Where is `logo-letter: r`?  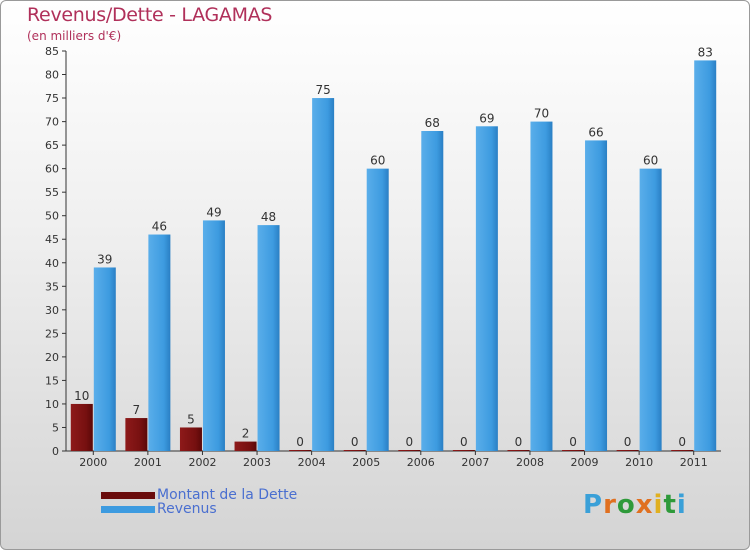 logo-letter: r is located at coordinates (610, 505).